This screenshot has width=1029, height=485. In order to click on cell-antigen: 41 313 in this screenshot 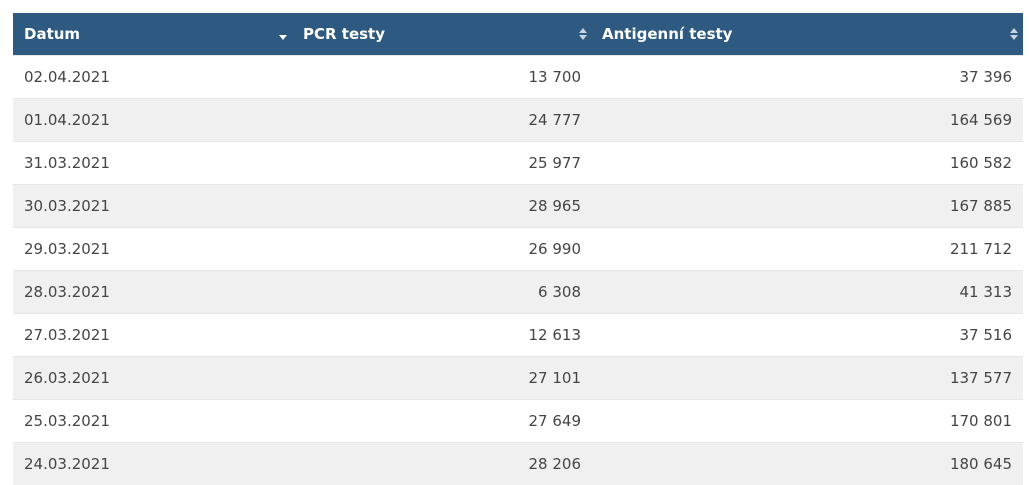, I will do `click(807, 292)`.